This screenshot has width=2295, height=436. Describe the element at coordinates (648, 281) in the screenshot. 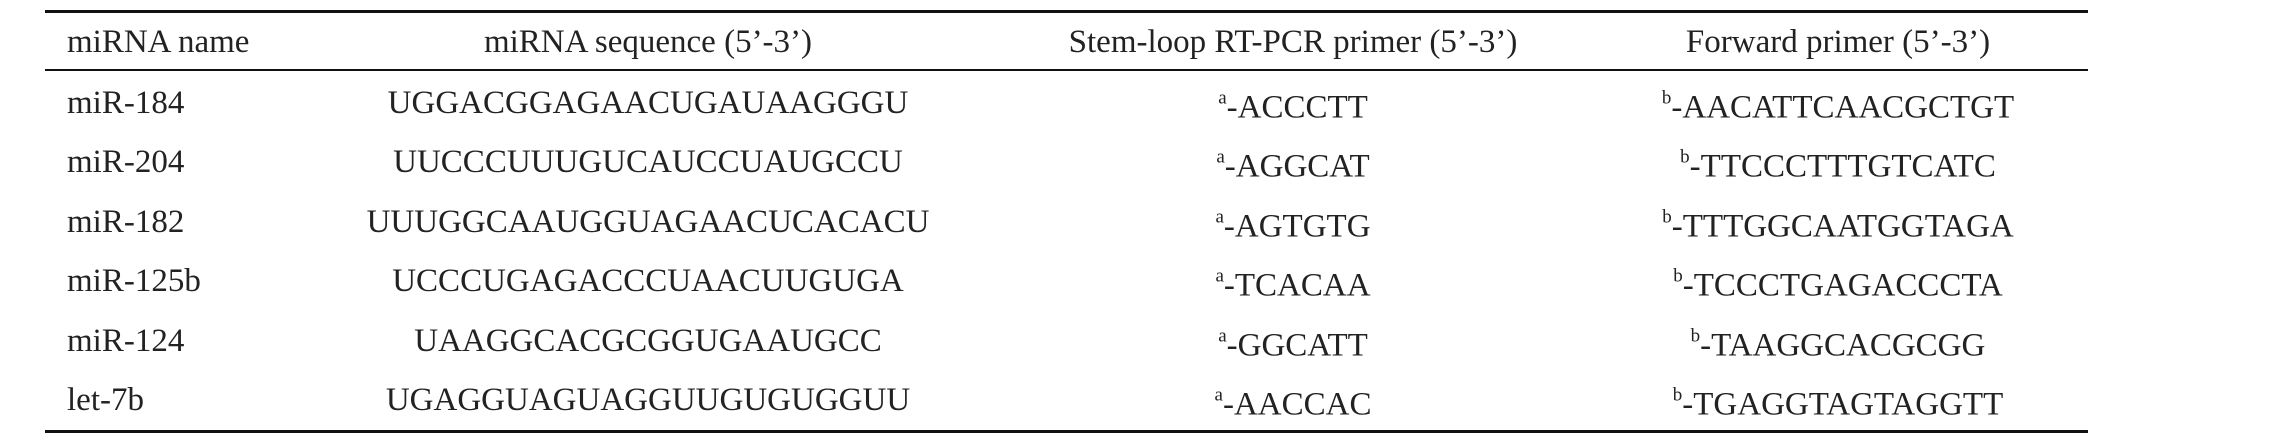

I see `table-cell: UCCCUGAGACCCUAACUUGUGA` at that location.